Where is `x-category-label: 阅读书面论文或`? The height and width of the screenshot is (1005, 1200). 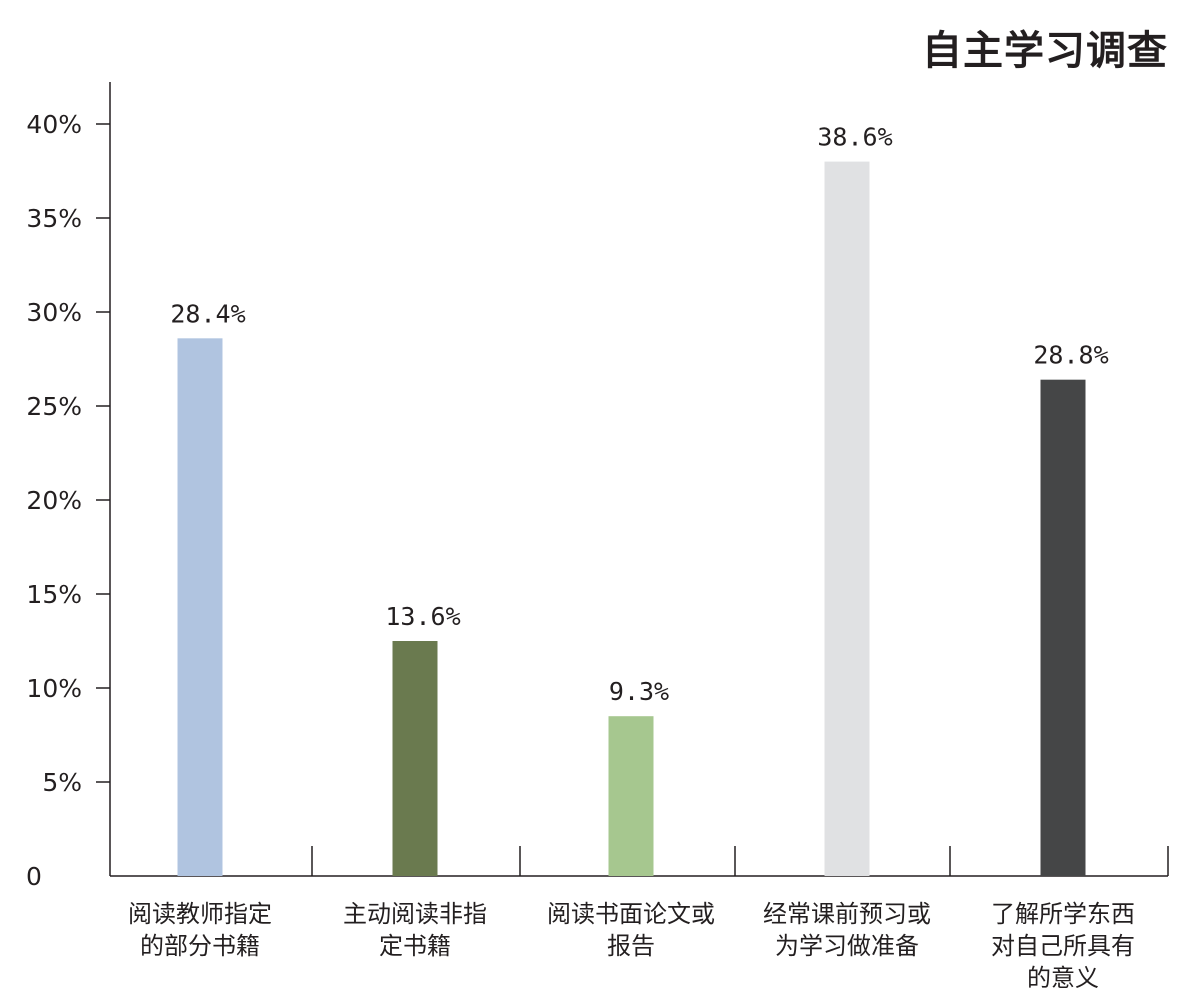
x-category-label: 阅读书面论文或 is located at coordinates (631, 914).